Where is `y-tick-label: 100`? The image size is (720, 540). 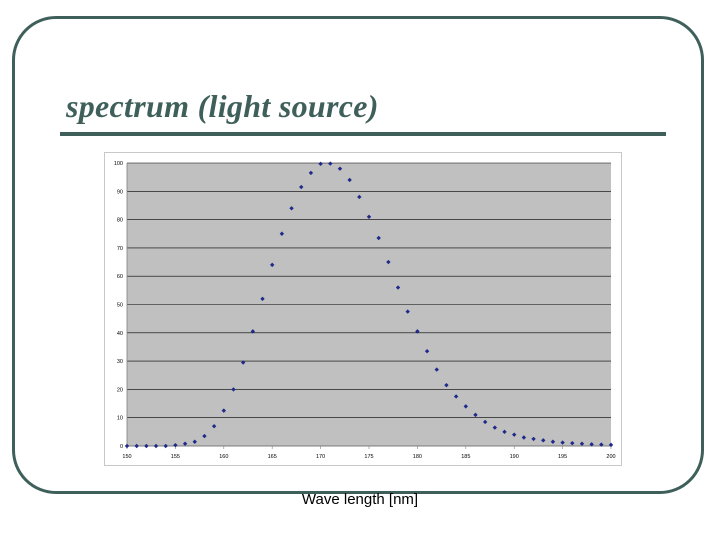 y-tick-label: 100 is located at coordinates (118, 164).